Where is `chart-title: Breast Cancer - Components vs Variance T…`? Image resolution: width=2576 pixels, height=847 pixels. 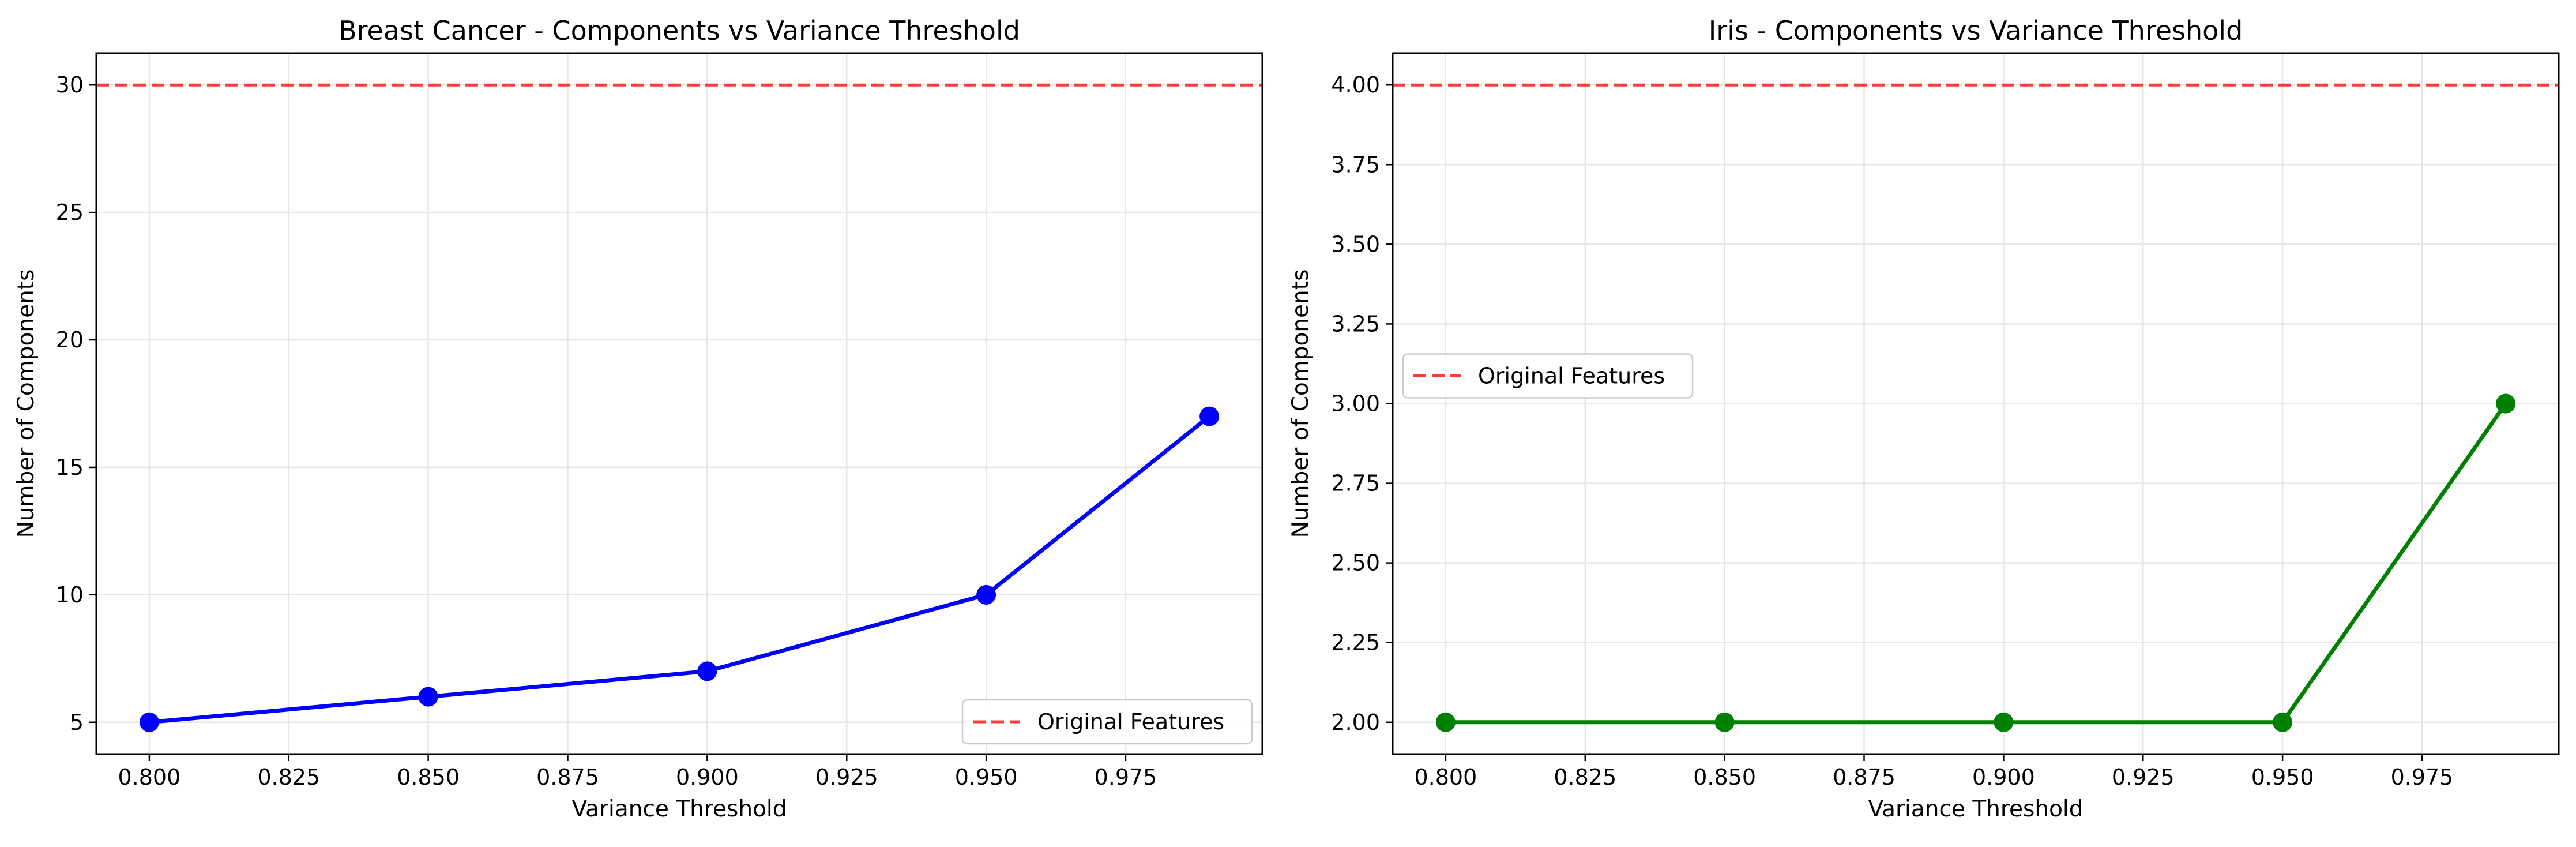 chart-title: Breast Cancer - Components vs Variance T… is located at coordinates (679, 31).